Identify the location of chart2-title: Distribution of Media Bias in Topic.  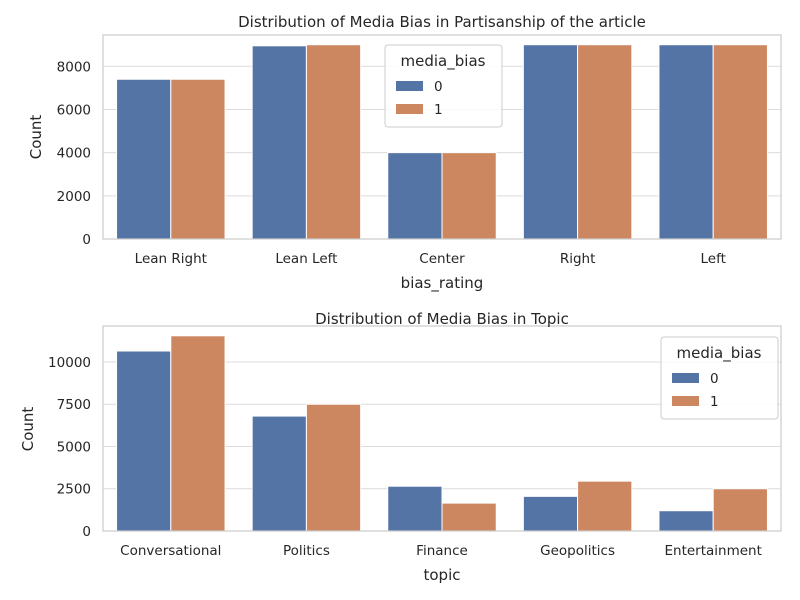
(442, 319).